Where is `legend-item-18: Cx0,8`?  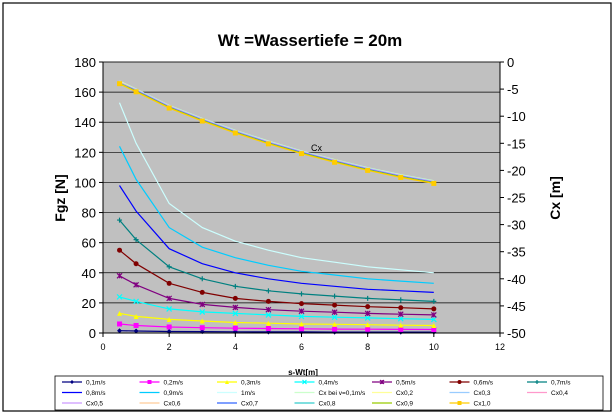
legend-item-18: Cx0,8 is located at coordinates (315, 404).